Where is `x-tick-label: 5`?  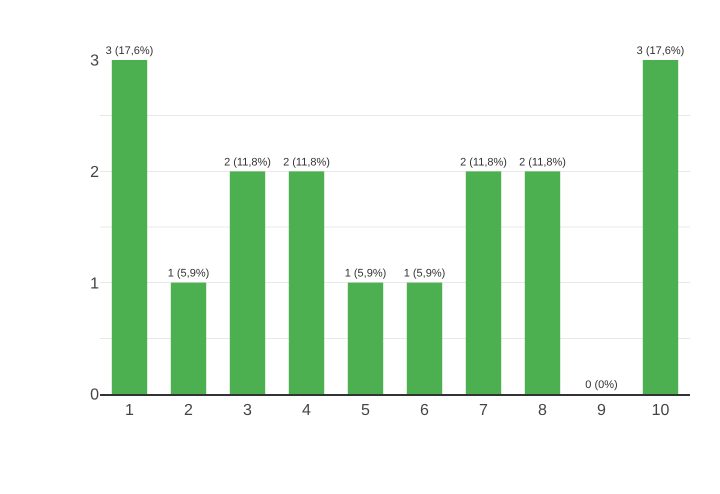
x-tick-label: 5 is located at coordinates (365, 411).